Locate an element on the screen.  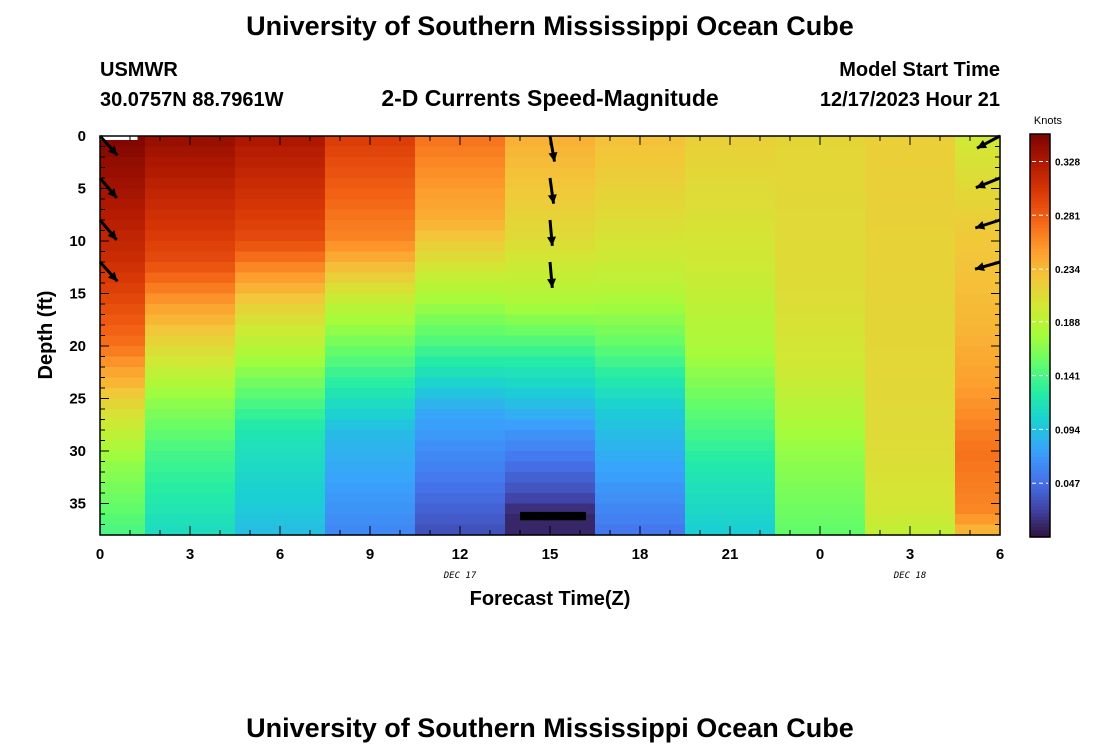
y-tick-label: 10 is located at coordinates (77, 241).